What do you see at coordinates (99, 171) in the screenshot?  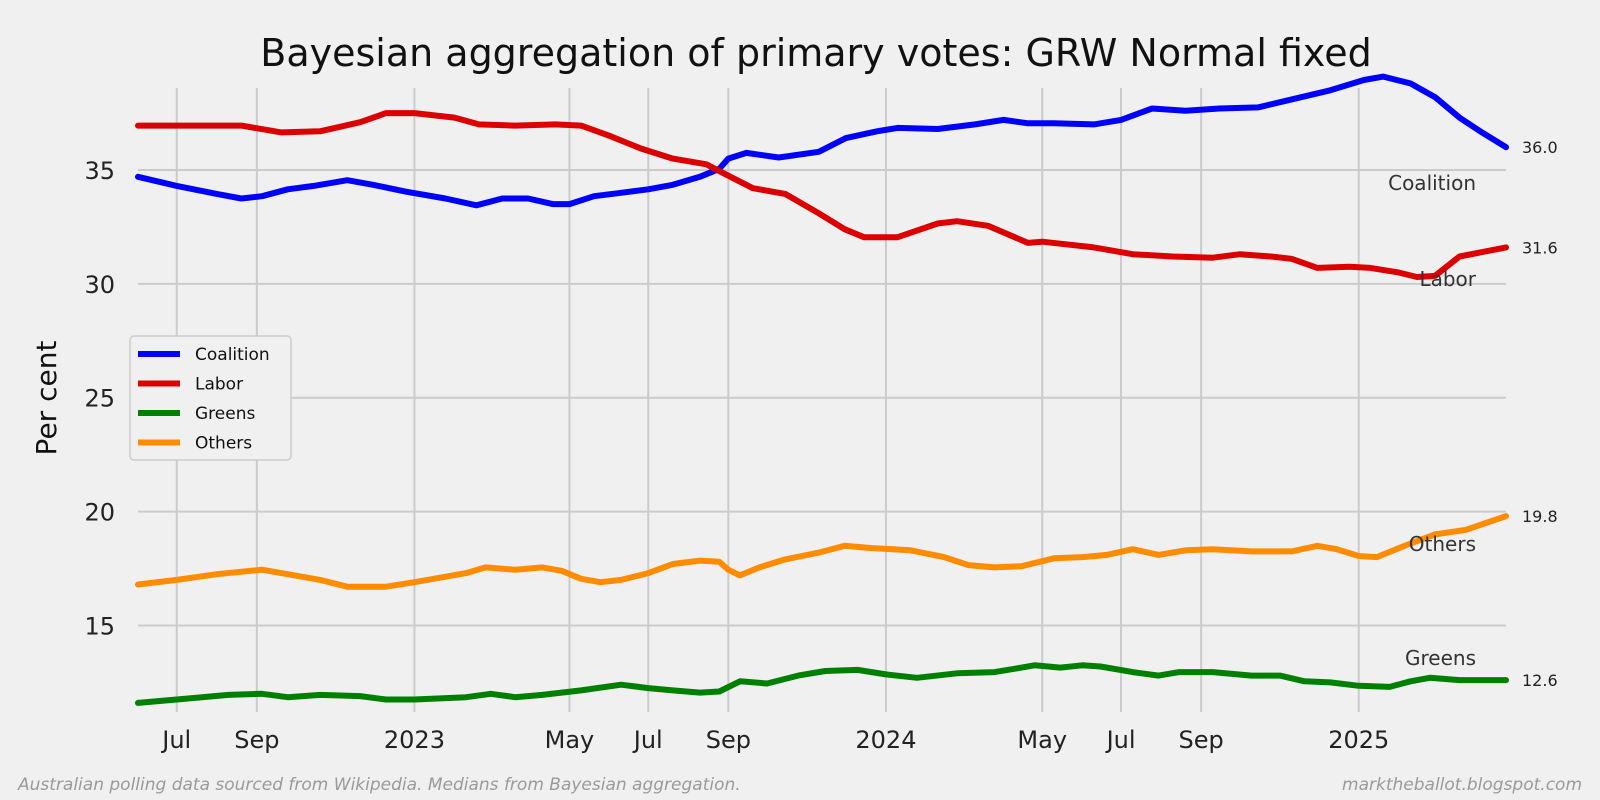 I see `y-tick-label: 35` at bounding box center [99, 171].